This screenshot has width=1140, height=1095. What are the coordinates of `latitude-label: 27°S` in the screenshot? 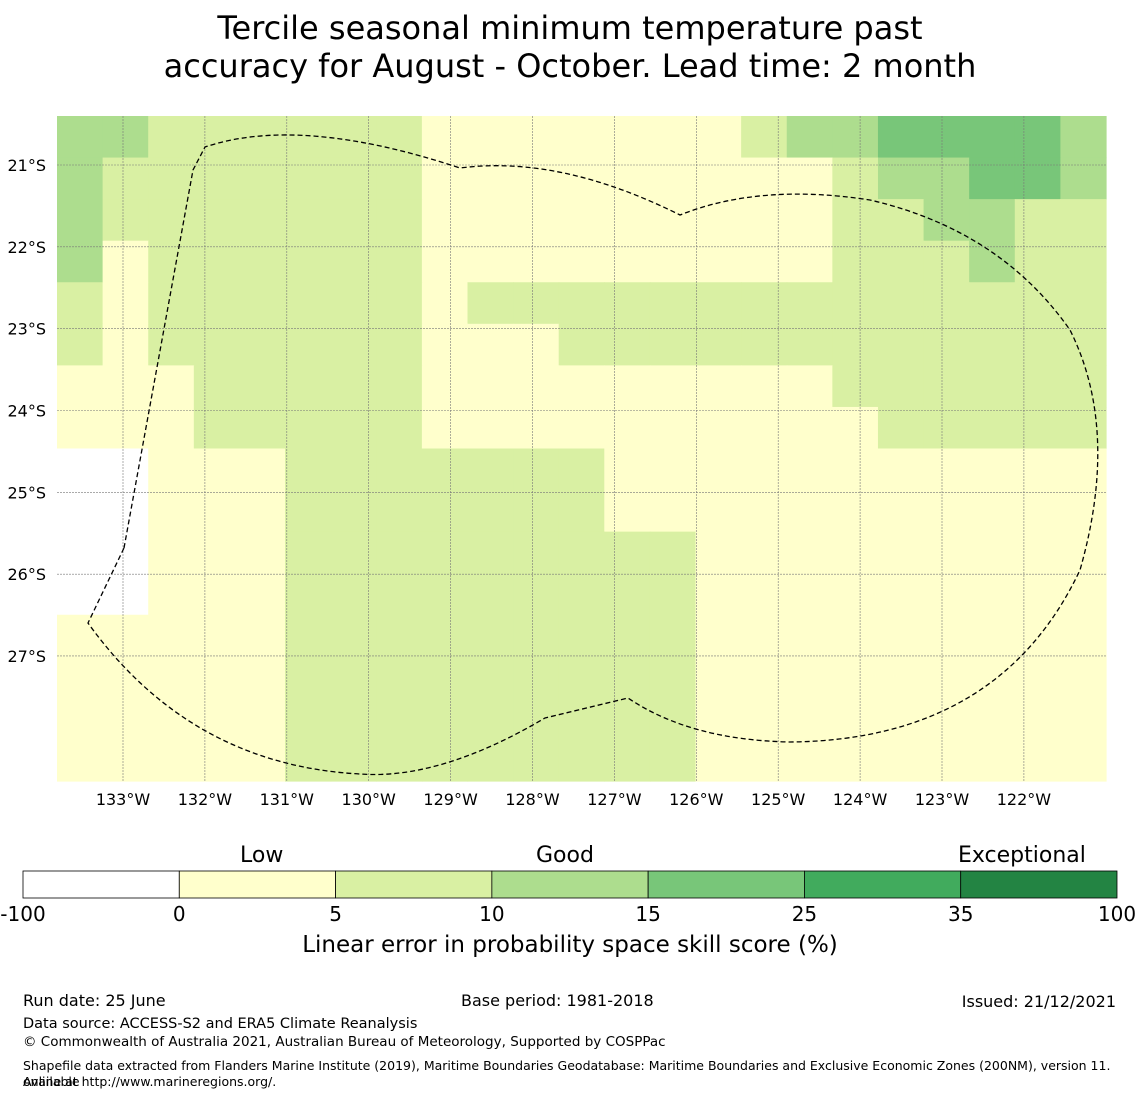 It's located at (26, 656).